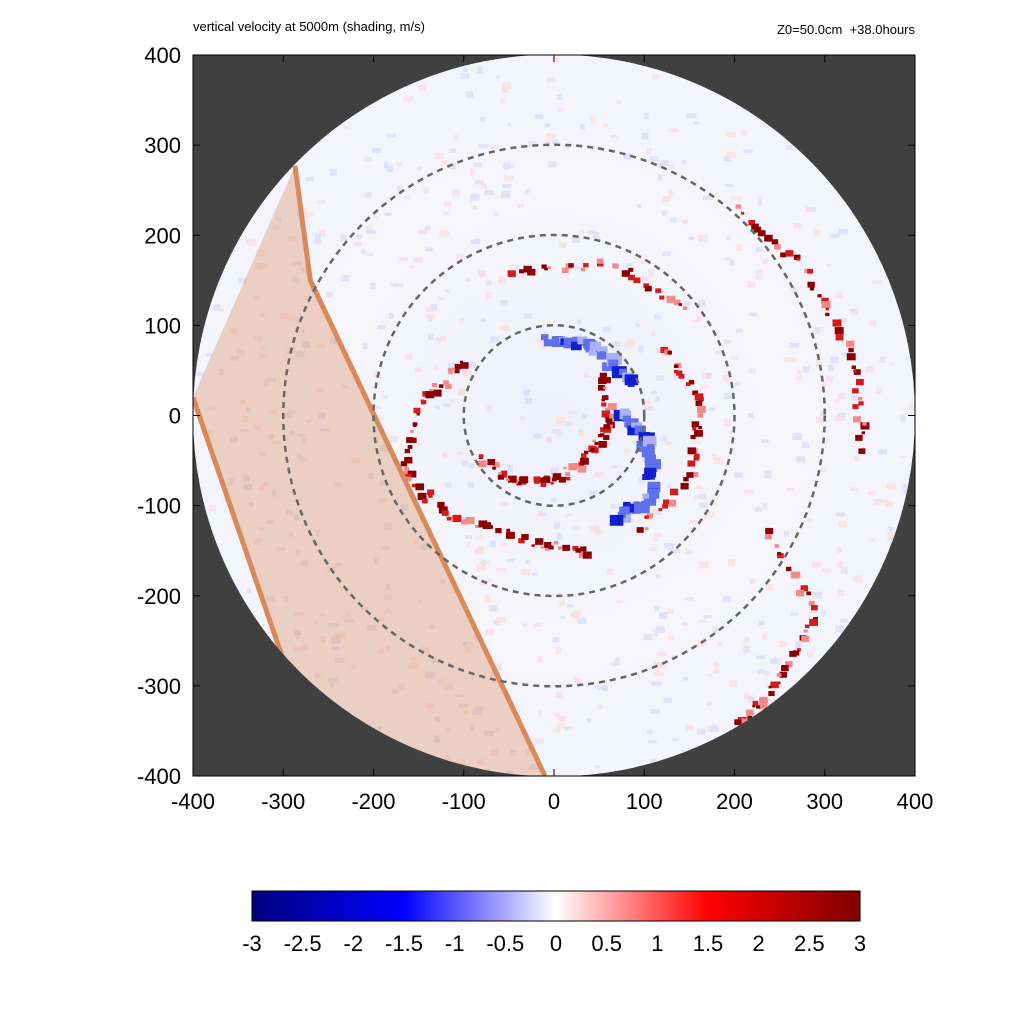 The width and height of the screenshot is (1024, 1024). Describe the element at coordinates (845, 29) in the screenshot. I see `chart-subtitle: Z0=50.0cm +38.0hours` at that location.